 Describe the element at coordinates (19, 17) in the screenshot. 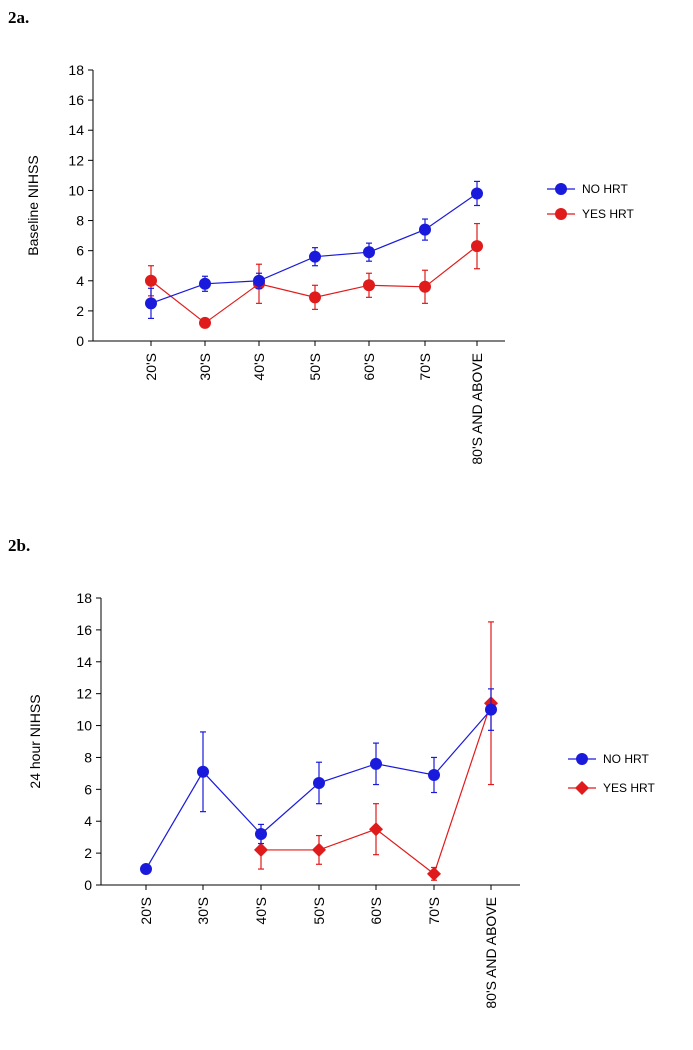

I see `panel-label-2a: 2a.` at that location.